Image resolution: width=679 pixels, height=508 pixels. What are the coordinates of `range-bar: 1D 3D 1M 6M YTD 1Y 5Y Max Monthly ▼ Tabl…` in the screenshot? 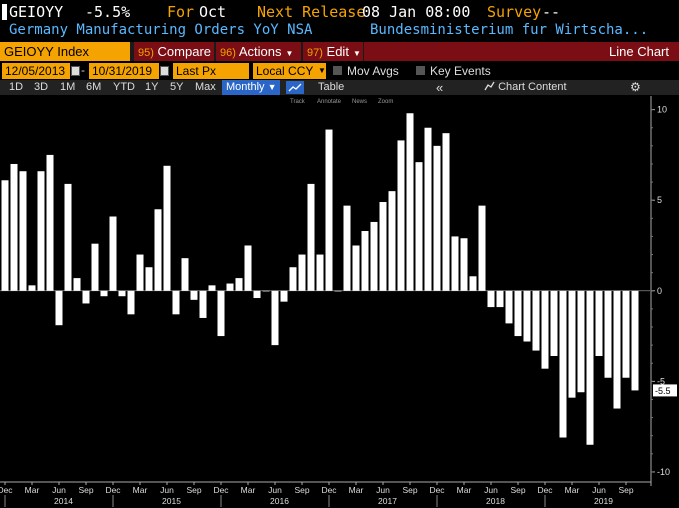 It's located at (339, 87).